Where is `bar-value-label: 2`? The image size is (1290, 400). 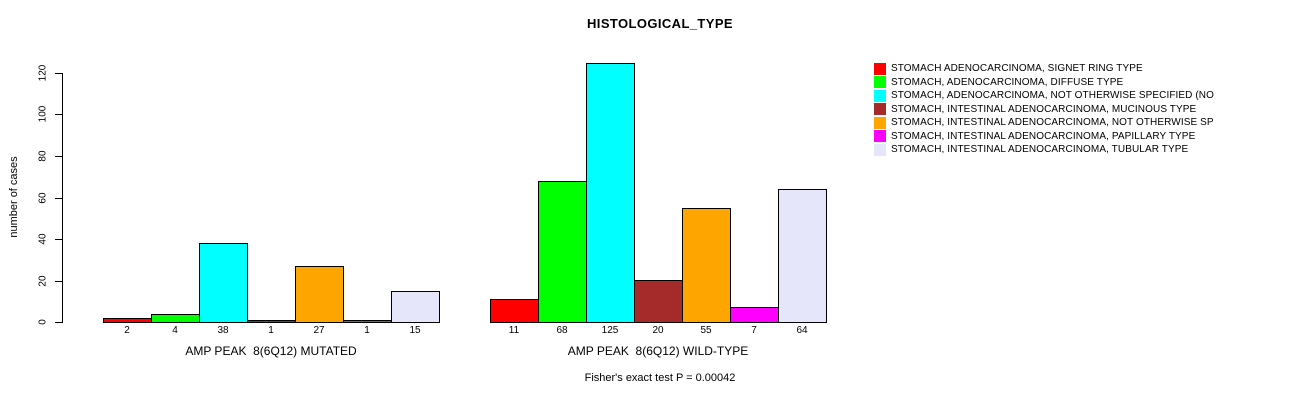 bar-value-label: 2 is located at coordinates (127, 330).